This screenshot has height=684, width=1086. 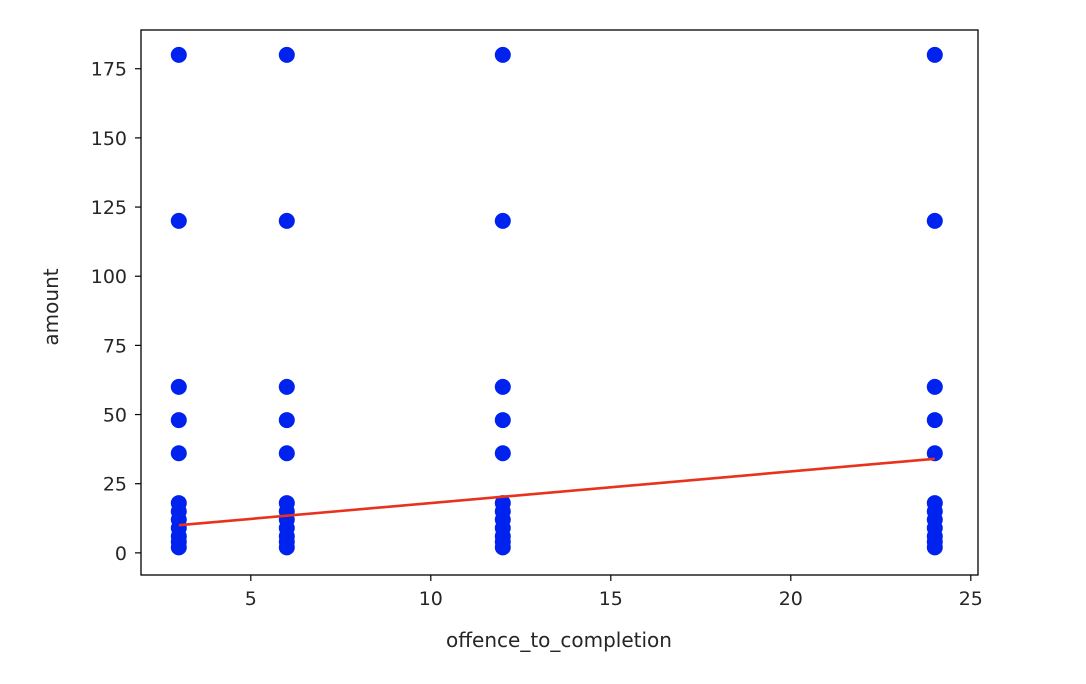 I want to click on y-tick-label: 100, so click(x=109, y=277).